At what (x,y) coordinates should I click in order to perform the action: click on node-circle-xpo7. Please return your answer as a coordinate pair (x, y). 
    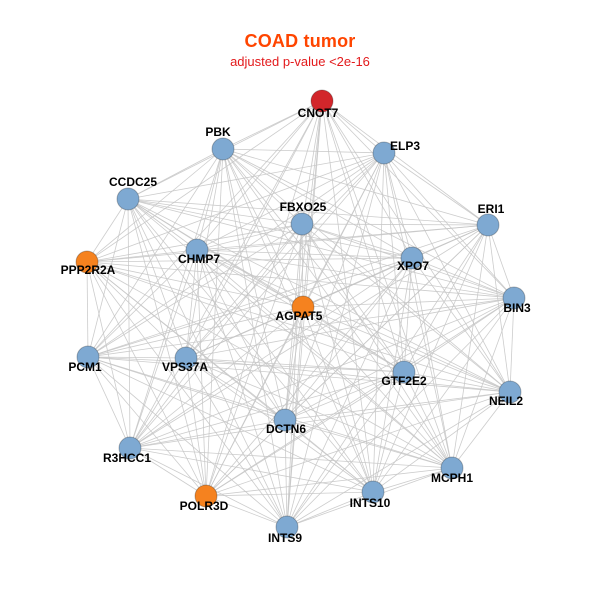
    Looking at the image, I should click on (412, 258).